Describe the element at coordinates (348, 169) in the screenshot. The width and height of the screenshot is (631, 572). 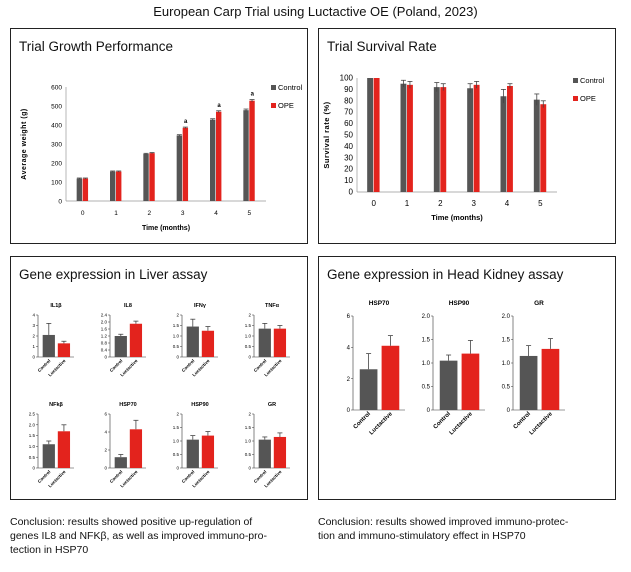
I see `y-tick-label: 20` at that location.